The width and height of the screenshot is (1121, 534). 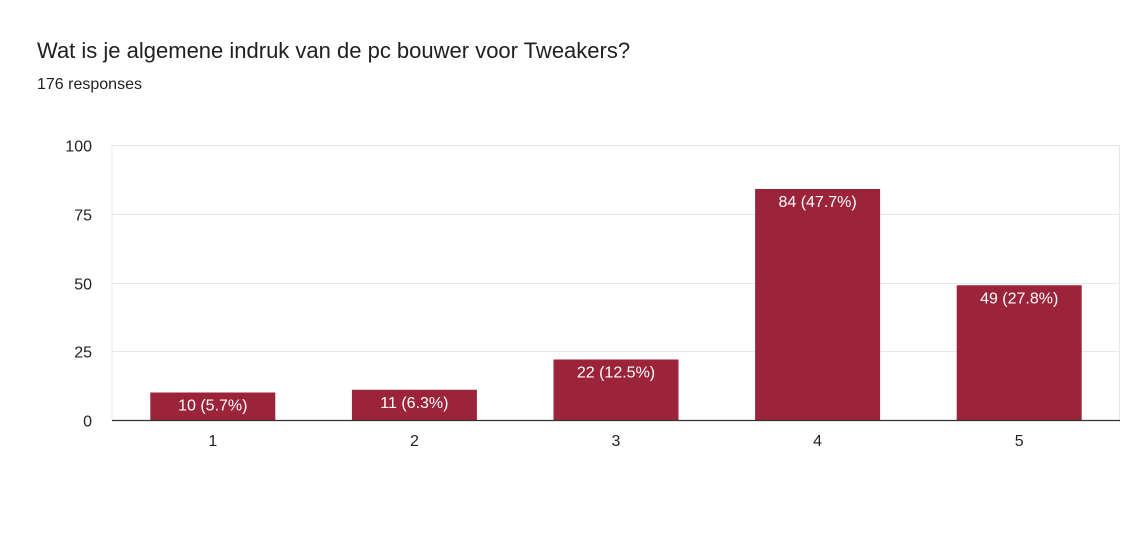 What do you see at coordinates (83, 353) in the screenshot?
I see `y-tick-label: 25` at bounding box center [83, 353].